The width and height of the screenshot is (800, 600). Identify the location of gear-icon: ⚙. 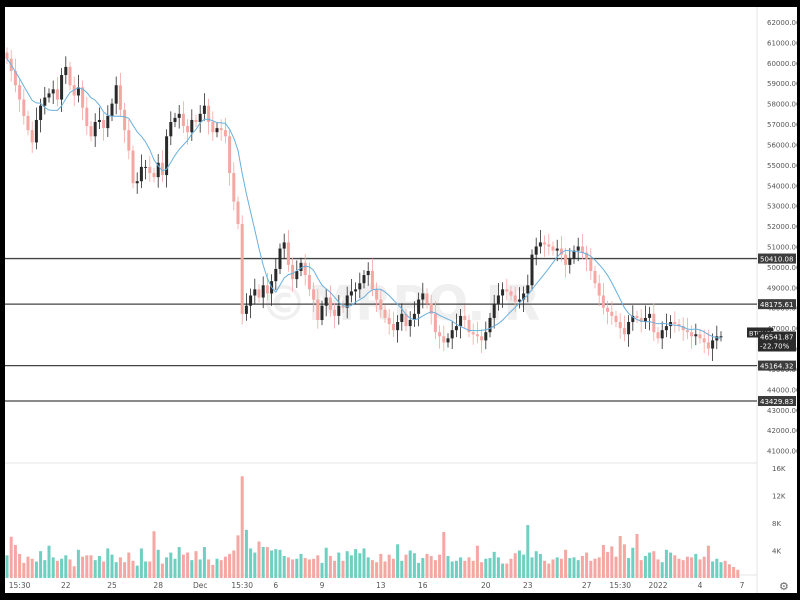
(784, 586).